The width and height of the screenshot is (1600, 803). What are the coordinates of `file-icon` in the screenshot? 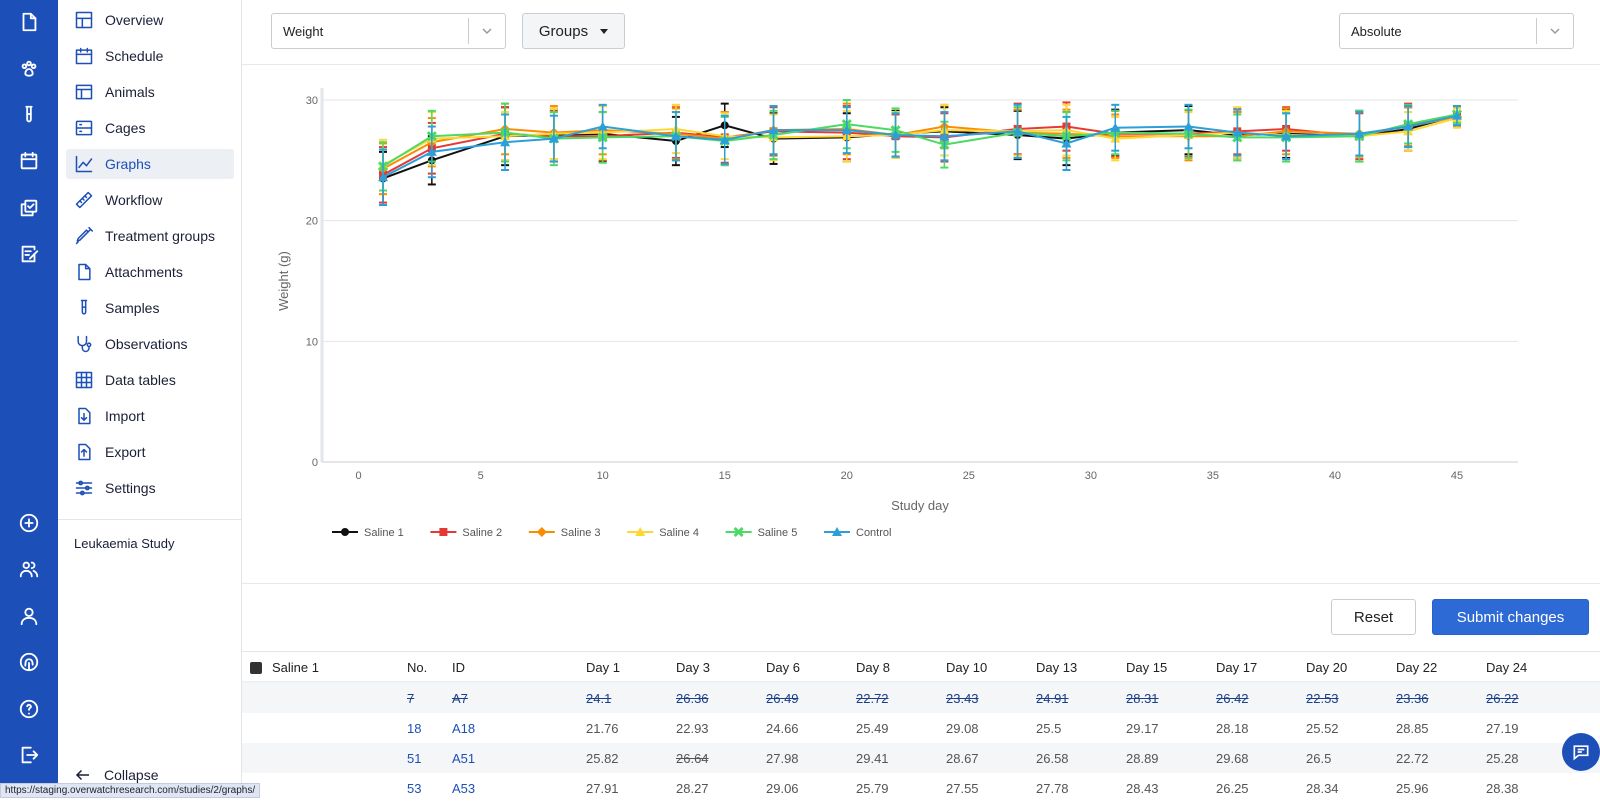 It's located at (84, 272).